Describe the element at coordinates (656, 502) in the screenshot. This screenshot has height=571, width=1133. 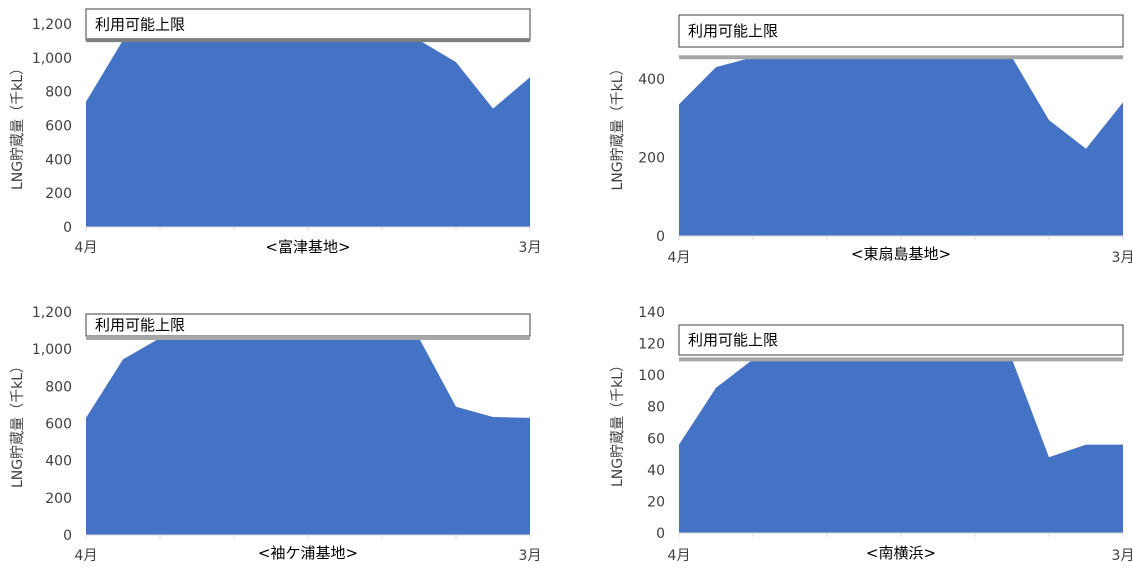
I see `y-tick-label: 20` at that location.